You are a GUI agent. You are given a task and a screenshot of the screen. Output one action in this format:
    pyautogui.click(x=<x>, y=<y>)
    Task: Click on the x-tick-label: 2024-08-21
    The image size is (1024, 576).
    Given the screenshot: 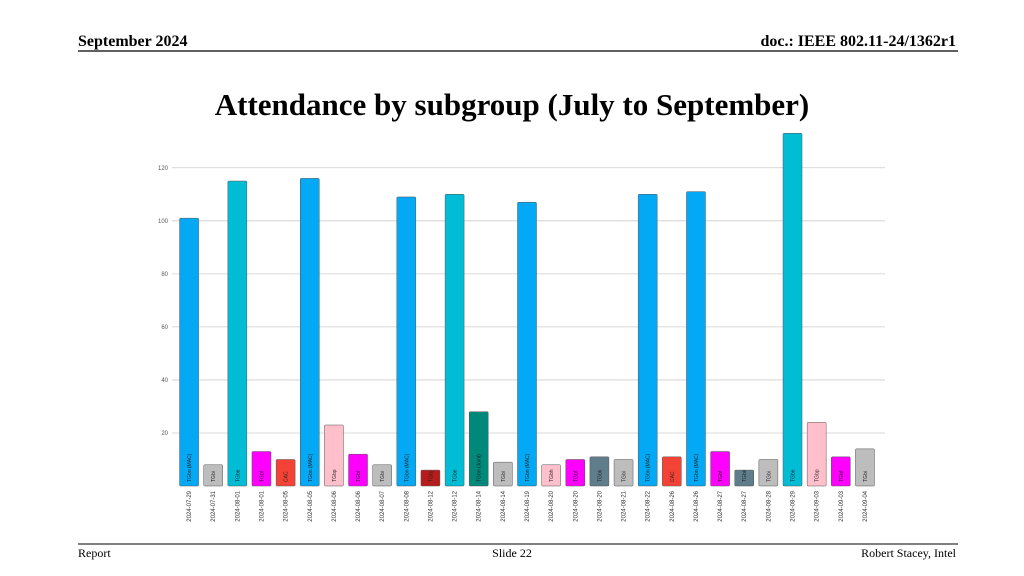 What is the action you would take?
    pyautogui.click(x=625, y=505)
    